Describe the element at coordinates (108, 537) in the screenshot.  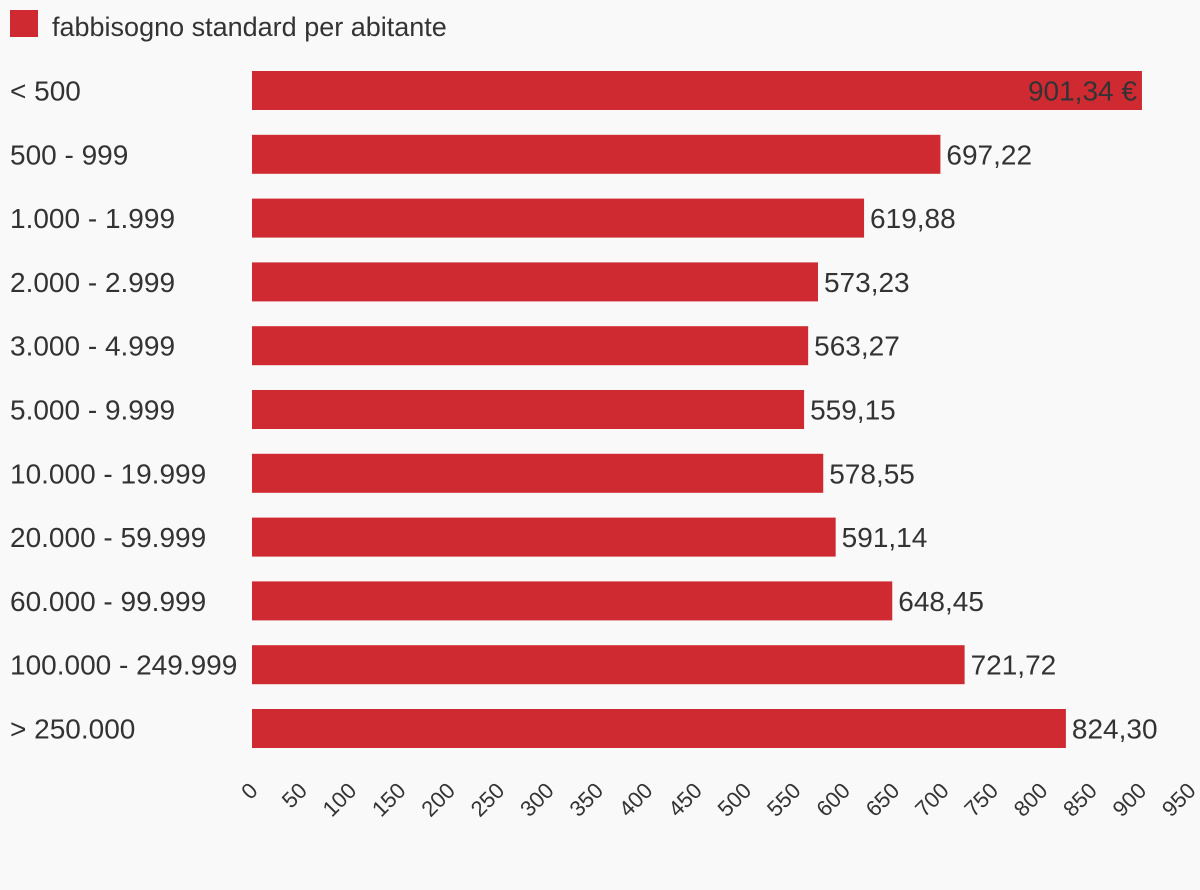
I see `category-label: 20.000 - 59.999` at that location.